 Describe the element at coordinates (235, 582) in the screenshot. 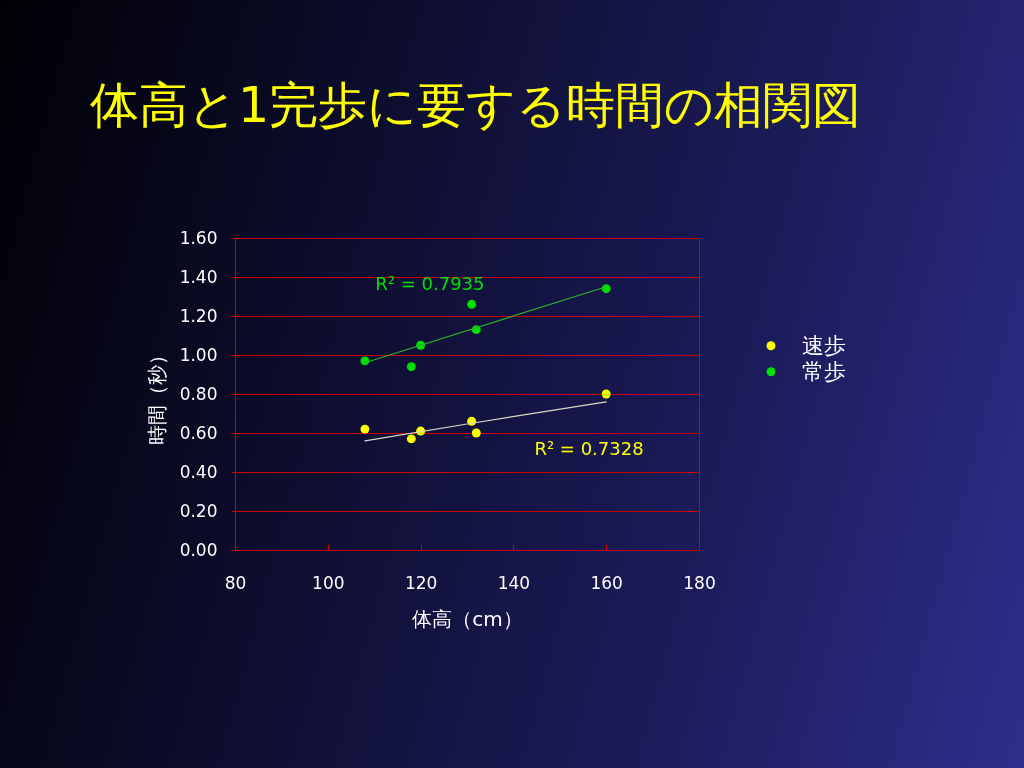

I see `x-tick-label: 80` at that location.